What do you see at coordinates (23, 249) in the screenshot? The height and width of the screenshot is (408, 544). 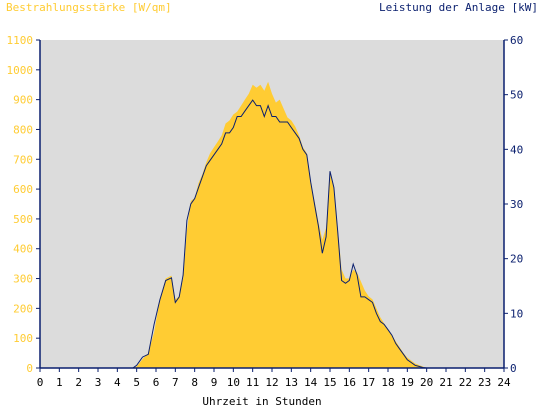 I see `left-tick-label: 400` at bounding box center [23, 249].